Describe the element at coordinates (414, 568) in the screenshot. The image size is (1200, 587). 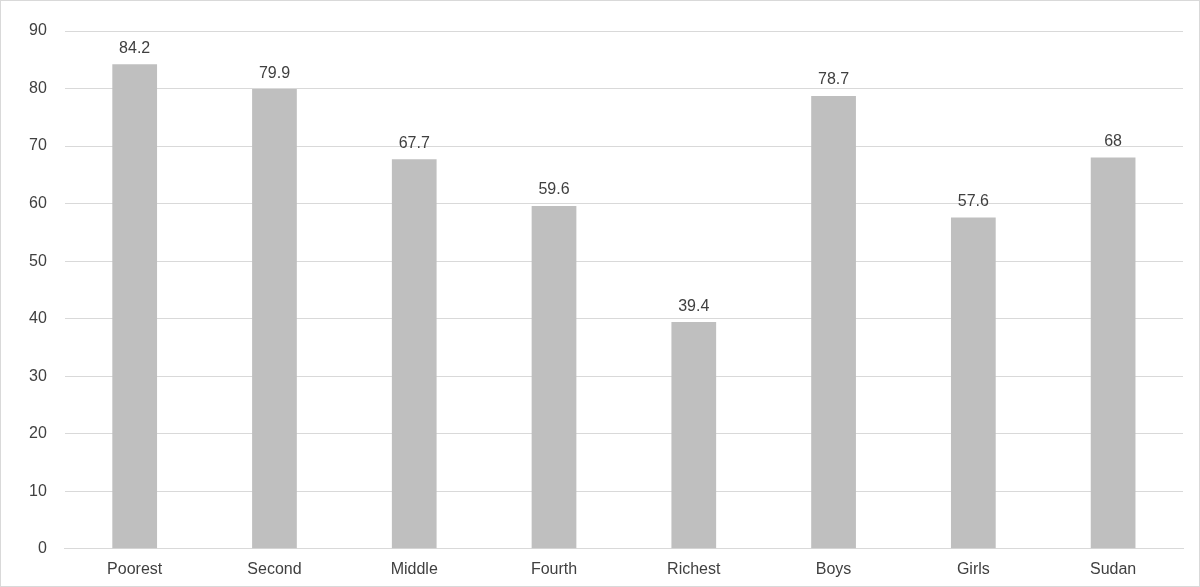
I see `x-tick-label: Middle` at that location.